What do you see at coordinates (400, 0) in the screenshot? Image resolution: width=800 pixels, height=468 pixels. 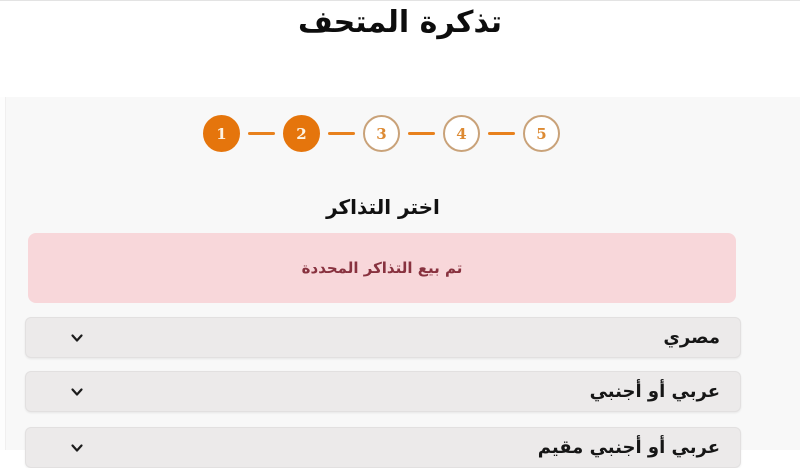 I see `page-top-divider` at bounding box center [400, 0].